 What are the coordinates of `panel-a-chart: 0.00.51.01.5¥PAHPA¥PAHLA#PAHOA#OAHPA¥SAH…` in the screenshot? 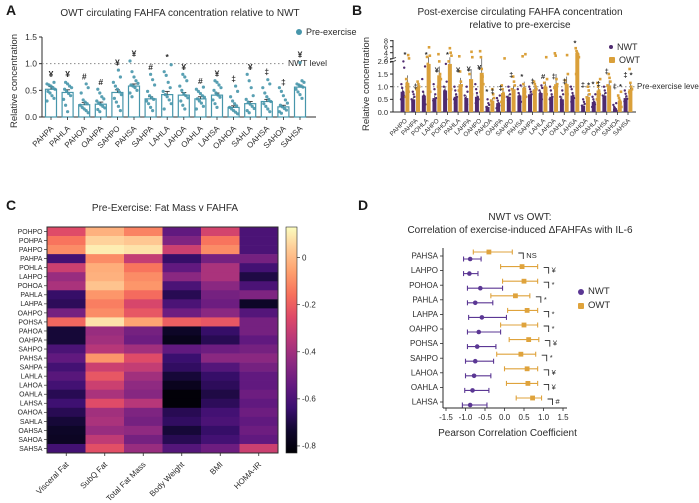 It's located at (170, 91).